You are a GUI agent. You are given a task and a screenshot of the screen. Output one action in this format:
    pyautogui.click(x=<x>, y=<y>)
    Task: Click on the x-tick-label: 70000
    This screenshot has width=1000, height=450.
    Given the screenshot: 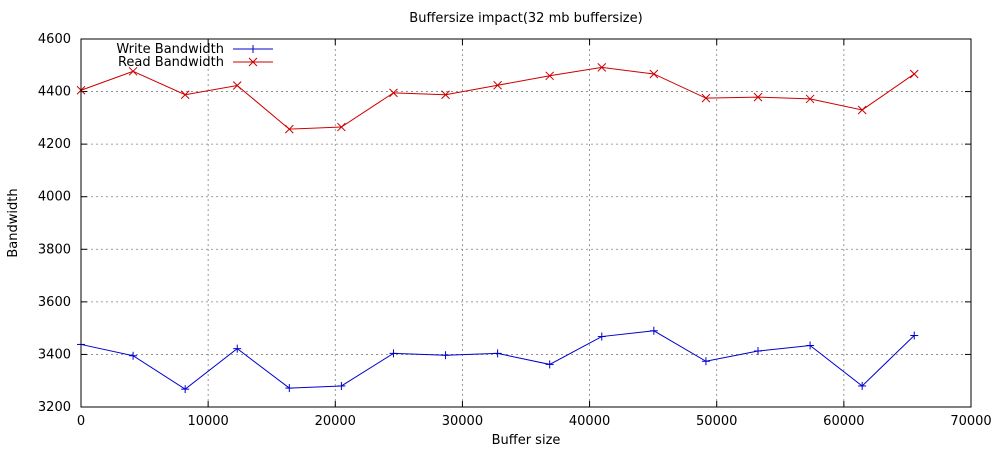 What is the action you would take?
    pyautogui.click(x=970, y=421)
    